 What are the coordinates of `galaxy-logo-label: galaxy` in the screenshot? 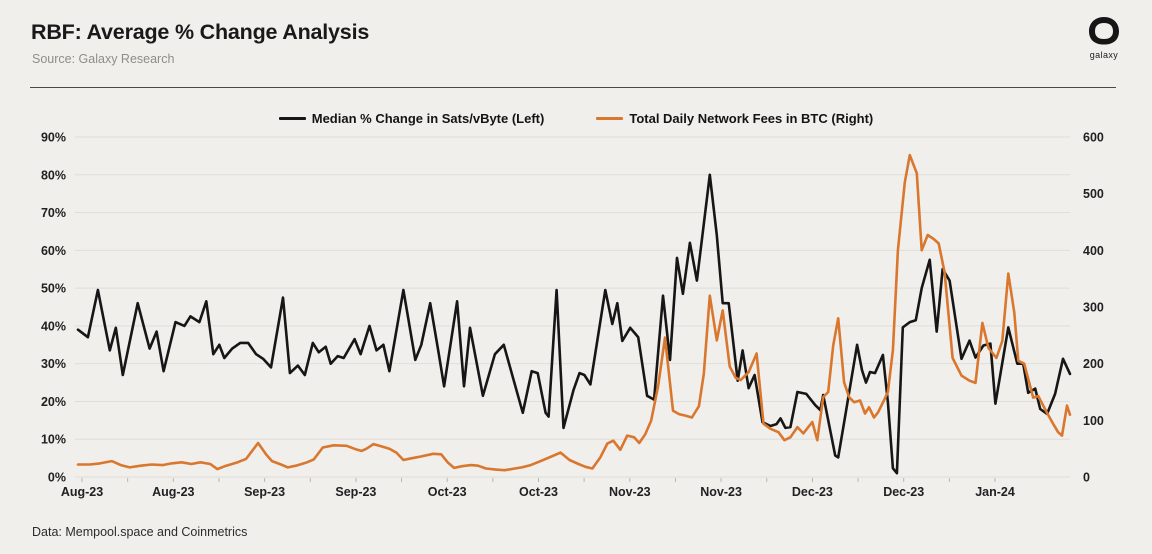 It's located at (1104, 55).